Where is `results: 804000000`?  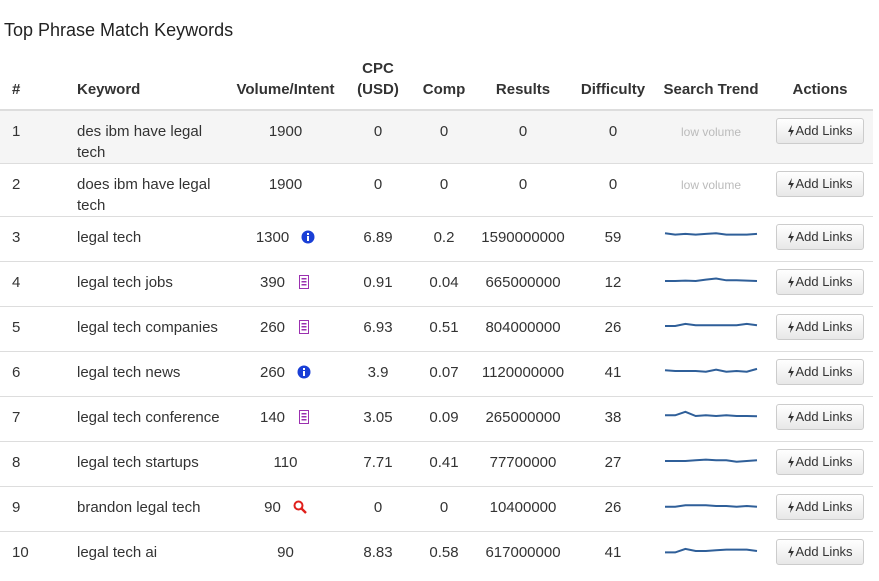
results: 804000000 is located at coordinates (523, 329).